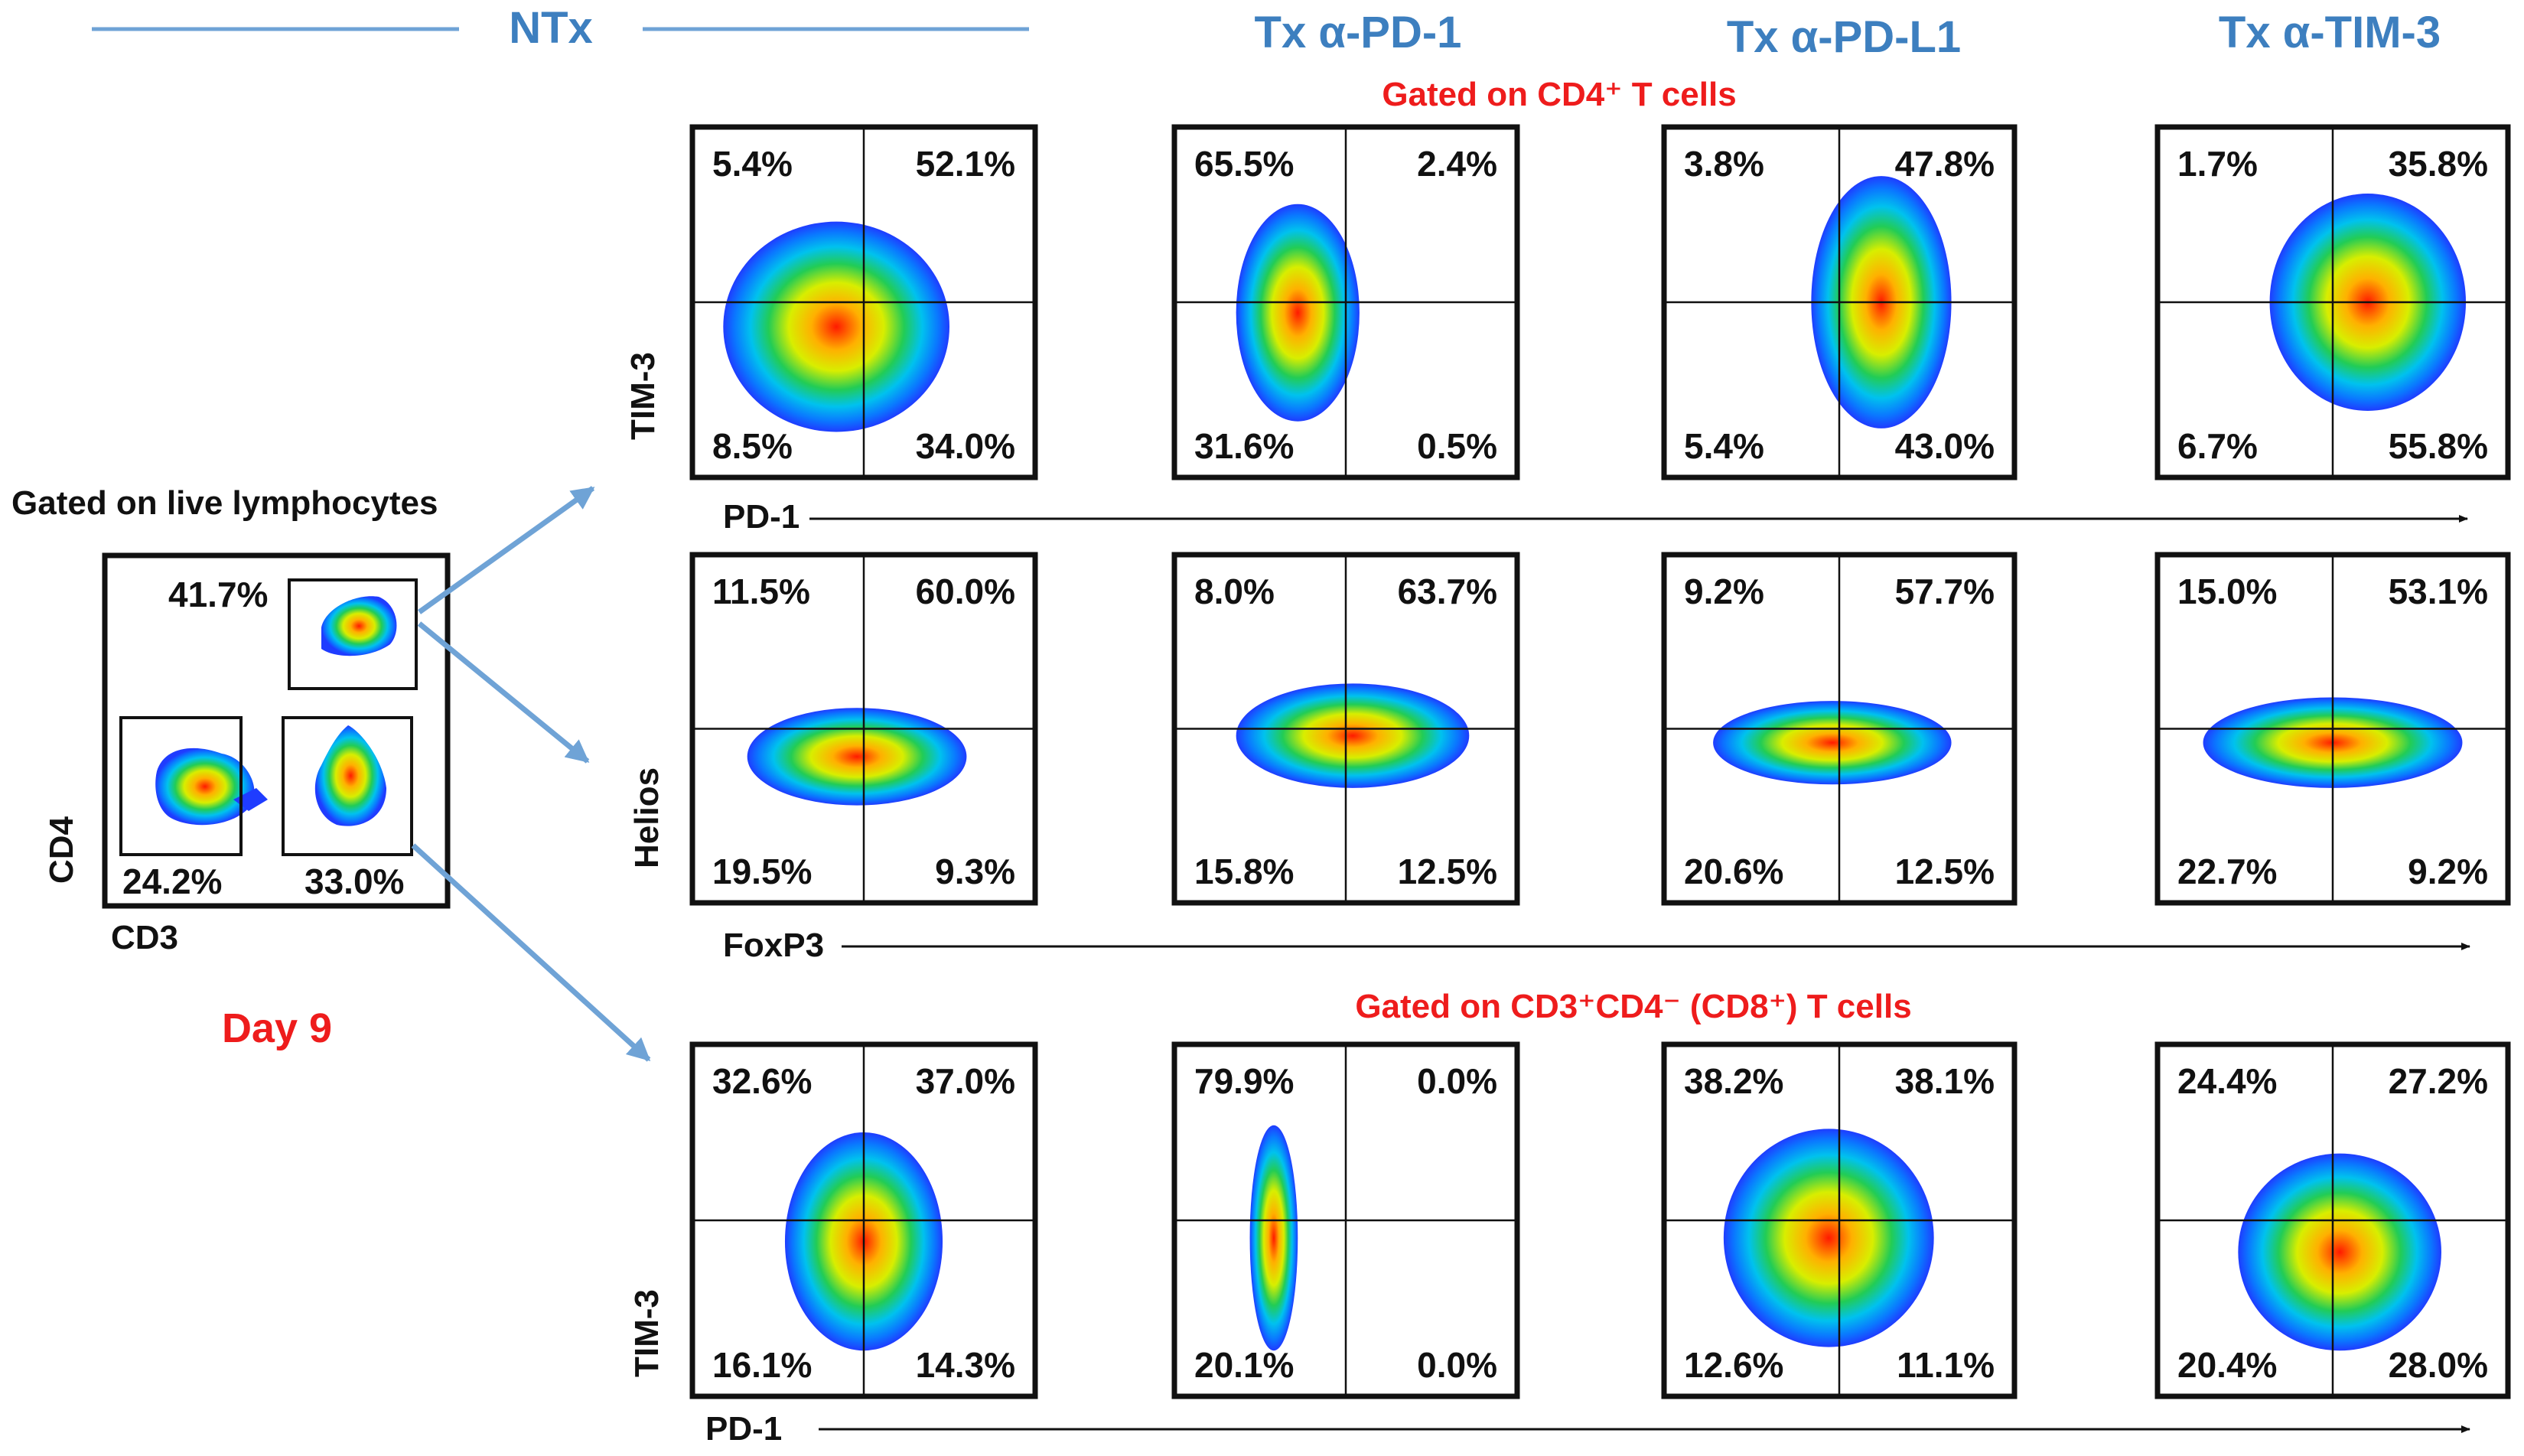  Describe the element at coordinates (1345, 1220) in the screenshot. I see `quadrant-plot-r3-c2: 79.9% 0.0% 20.1% 0.0%` at that location.